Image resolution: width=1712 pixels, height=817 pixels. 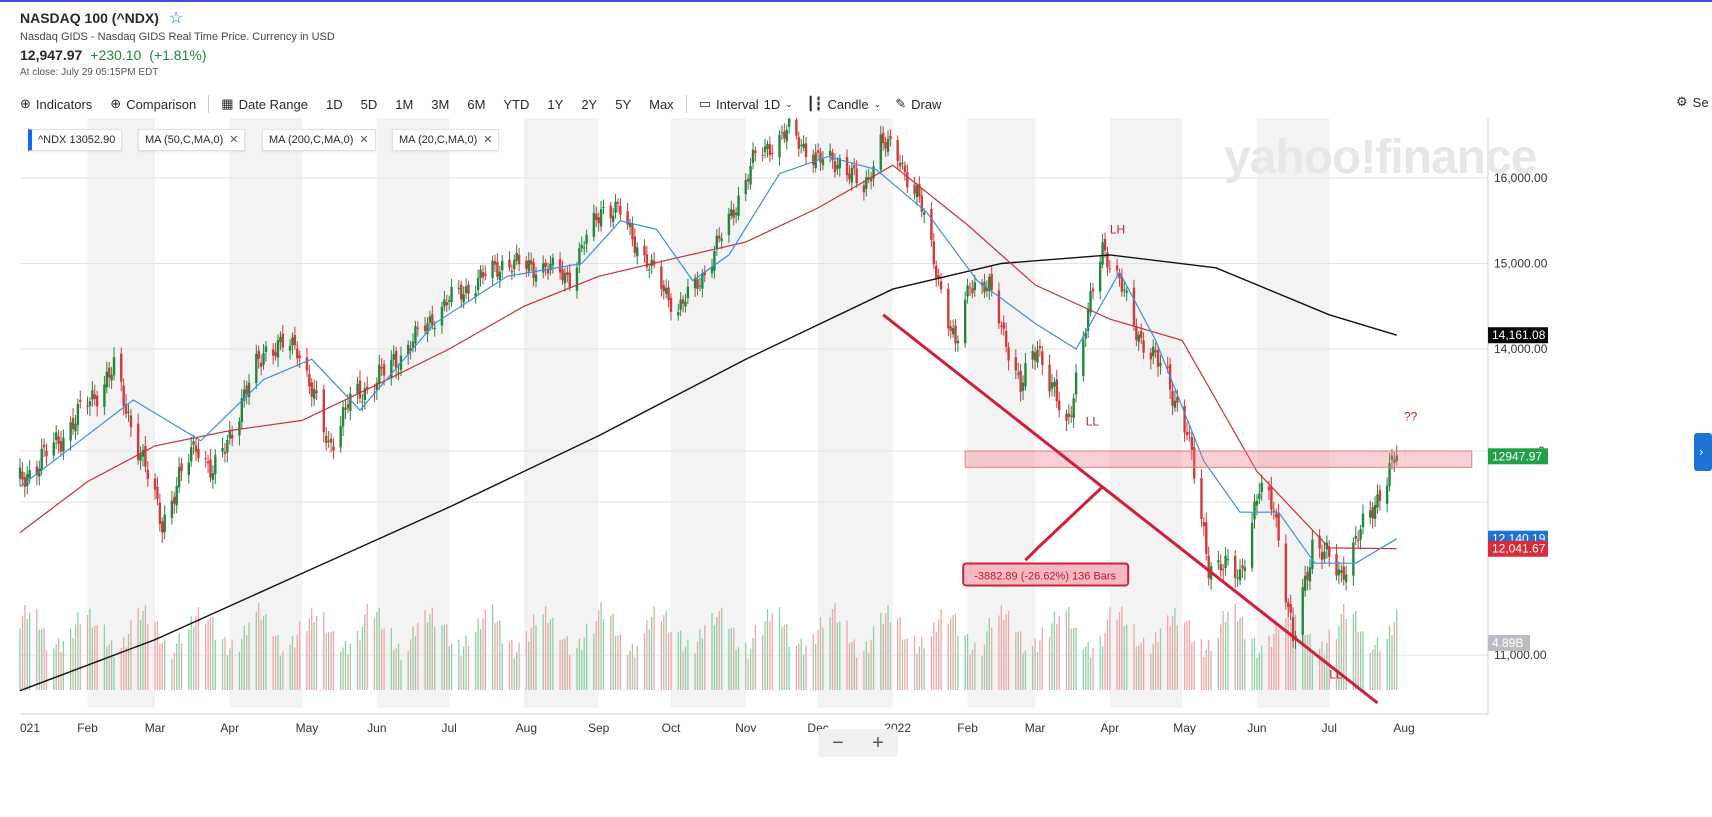 What do you see at coordinates (878, 742) in the screenshot?
I see `zoom-in-button: +` at bounding box center [878, 742].